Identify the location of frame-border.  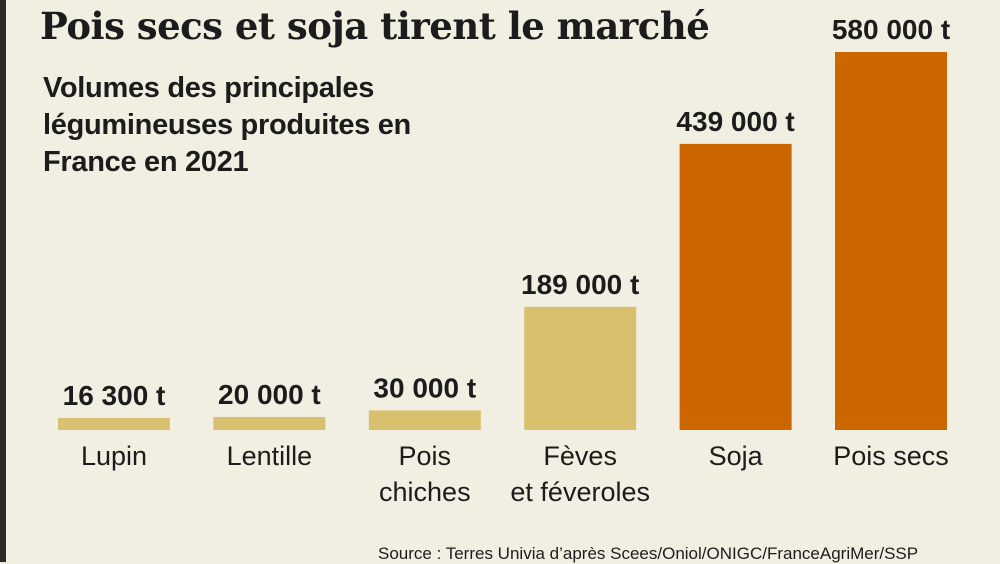
(3, 281).